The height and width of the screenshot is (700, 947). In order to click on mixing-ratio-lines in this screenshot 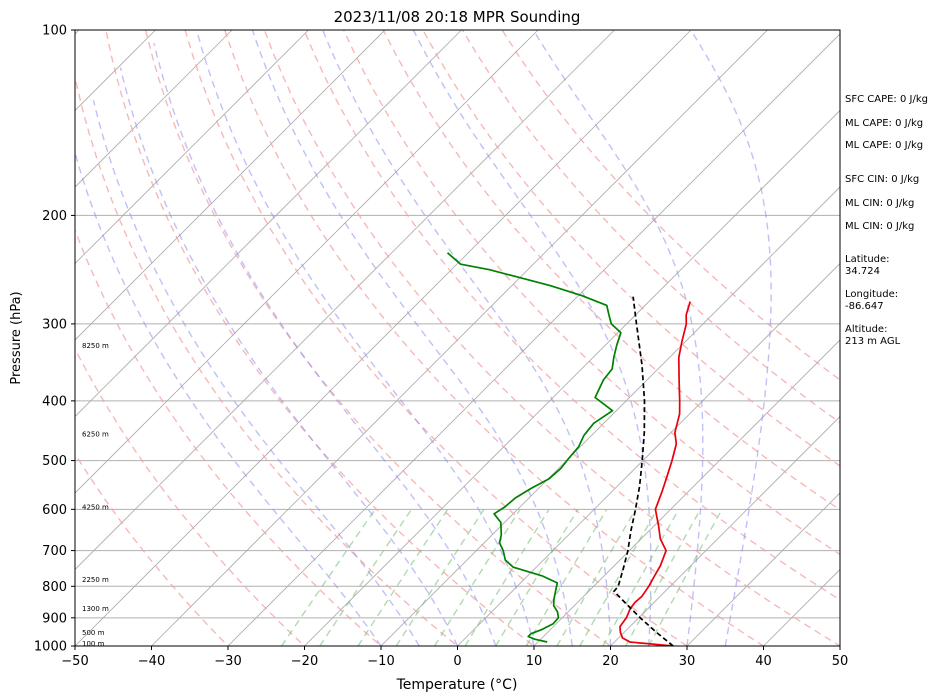, I will do `click(502, 577)`.